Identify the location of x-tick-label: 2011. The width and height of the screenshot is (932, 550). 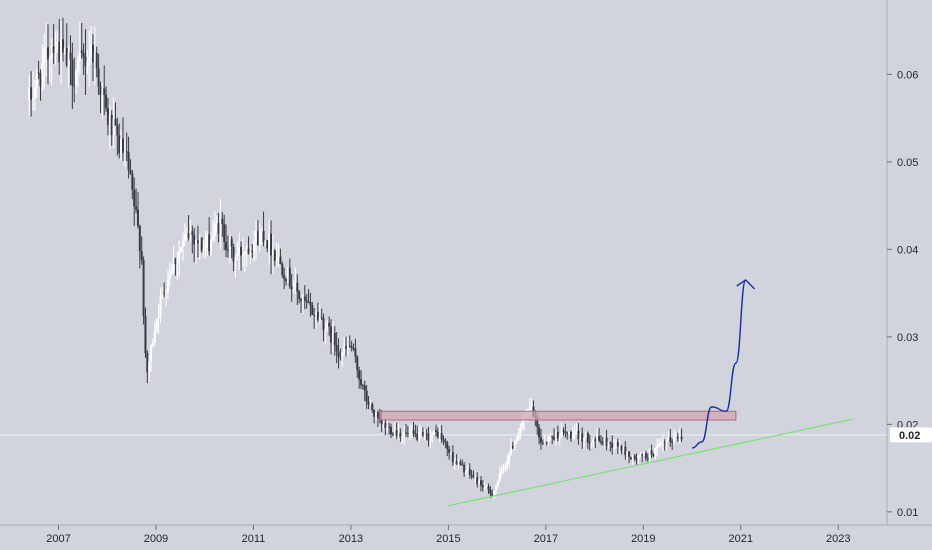
(254, 539).